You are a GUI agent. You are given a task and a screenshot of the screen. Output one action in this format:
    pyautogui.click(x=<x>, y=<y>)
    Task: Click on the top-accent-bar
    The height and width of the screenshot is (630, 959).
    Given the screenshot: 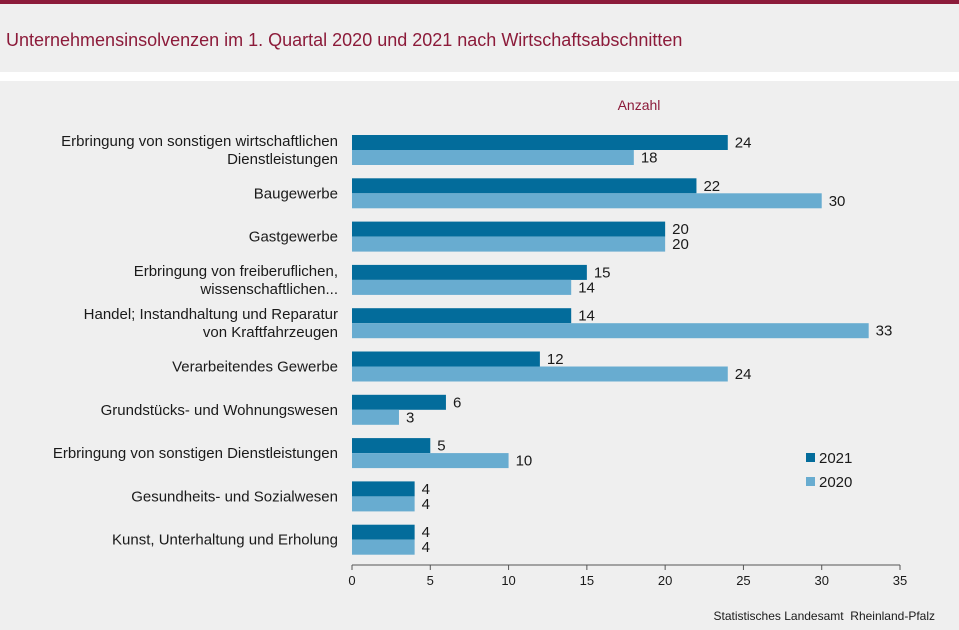 What is the action you would take?
    pyautogui.click(x=479, y=2)
    